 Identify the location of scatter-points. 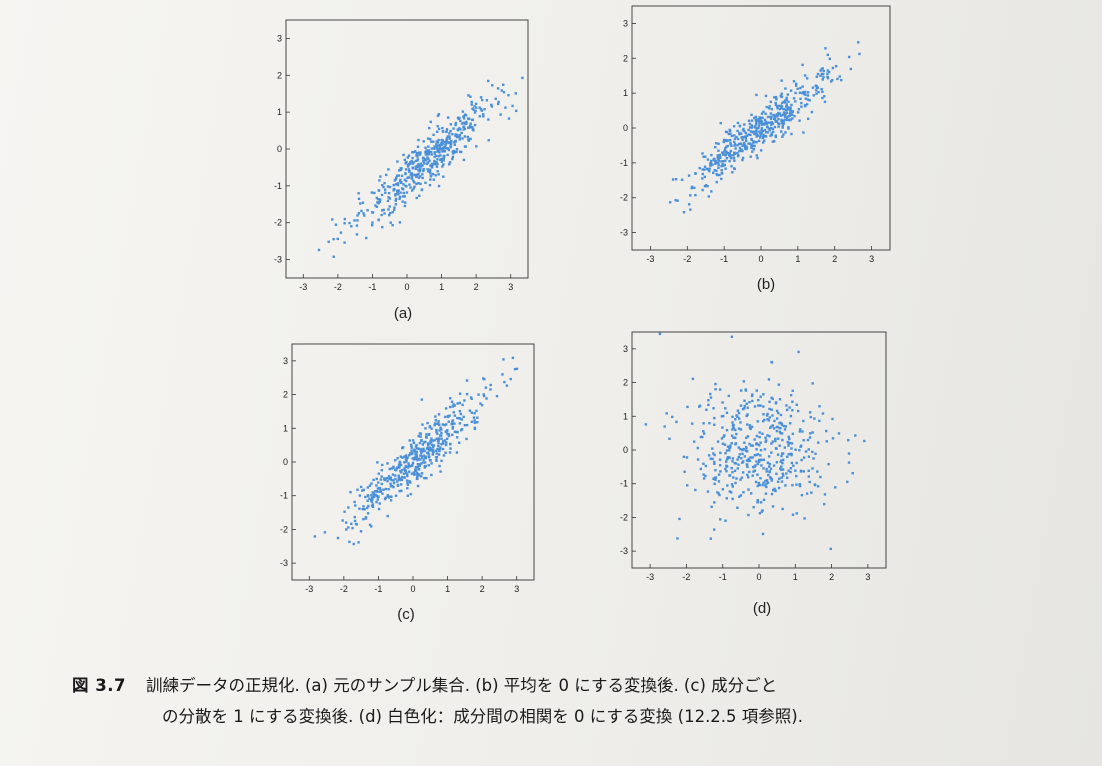
(416, 451).